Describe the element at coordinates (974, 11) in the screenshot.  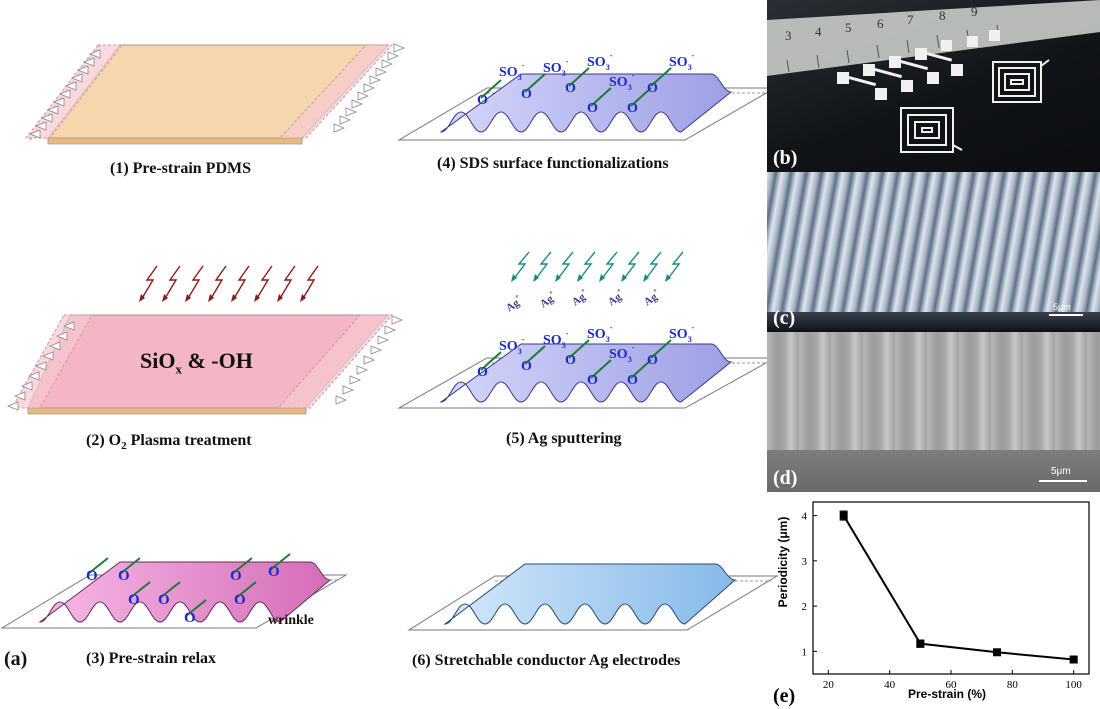
I see `svg-text: 9` at that location.